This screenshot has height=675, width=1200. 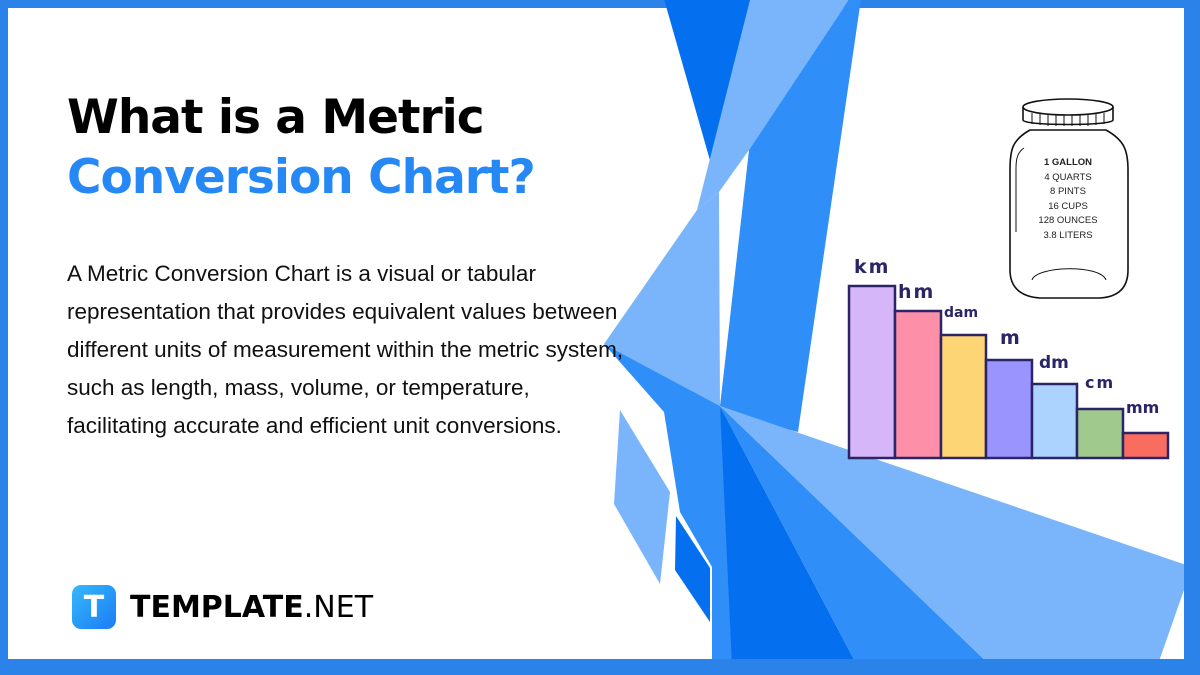 I want to click on template-logo-icon: T, so click(x=94, y=607).